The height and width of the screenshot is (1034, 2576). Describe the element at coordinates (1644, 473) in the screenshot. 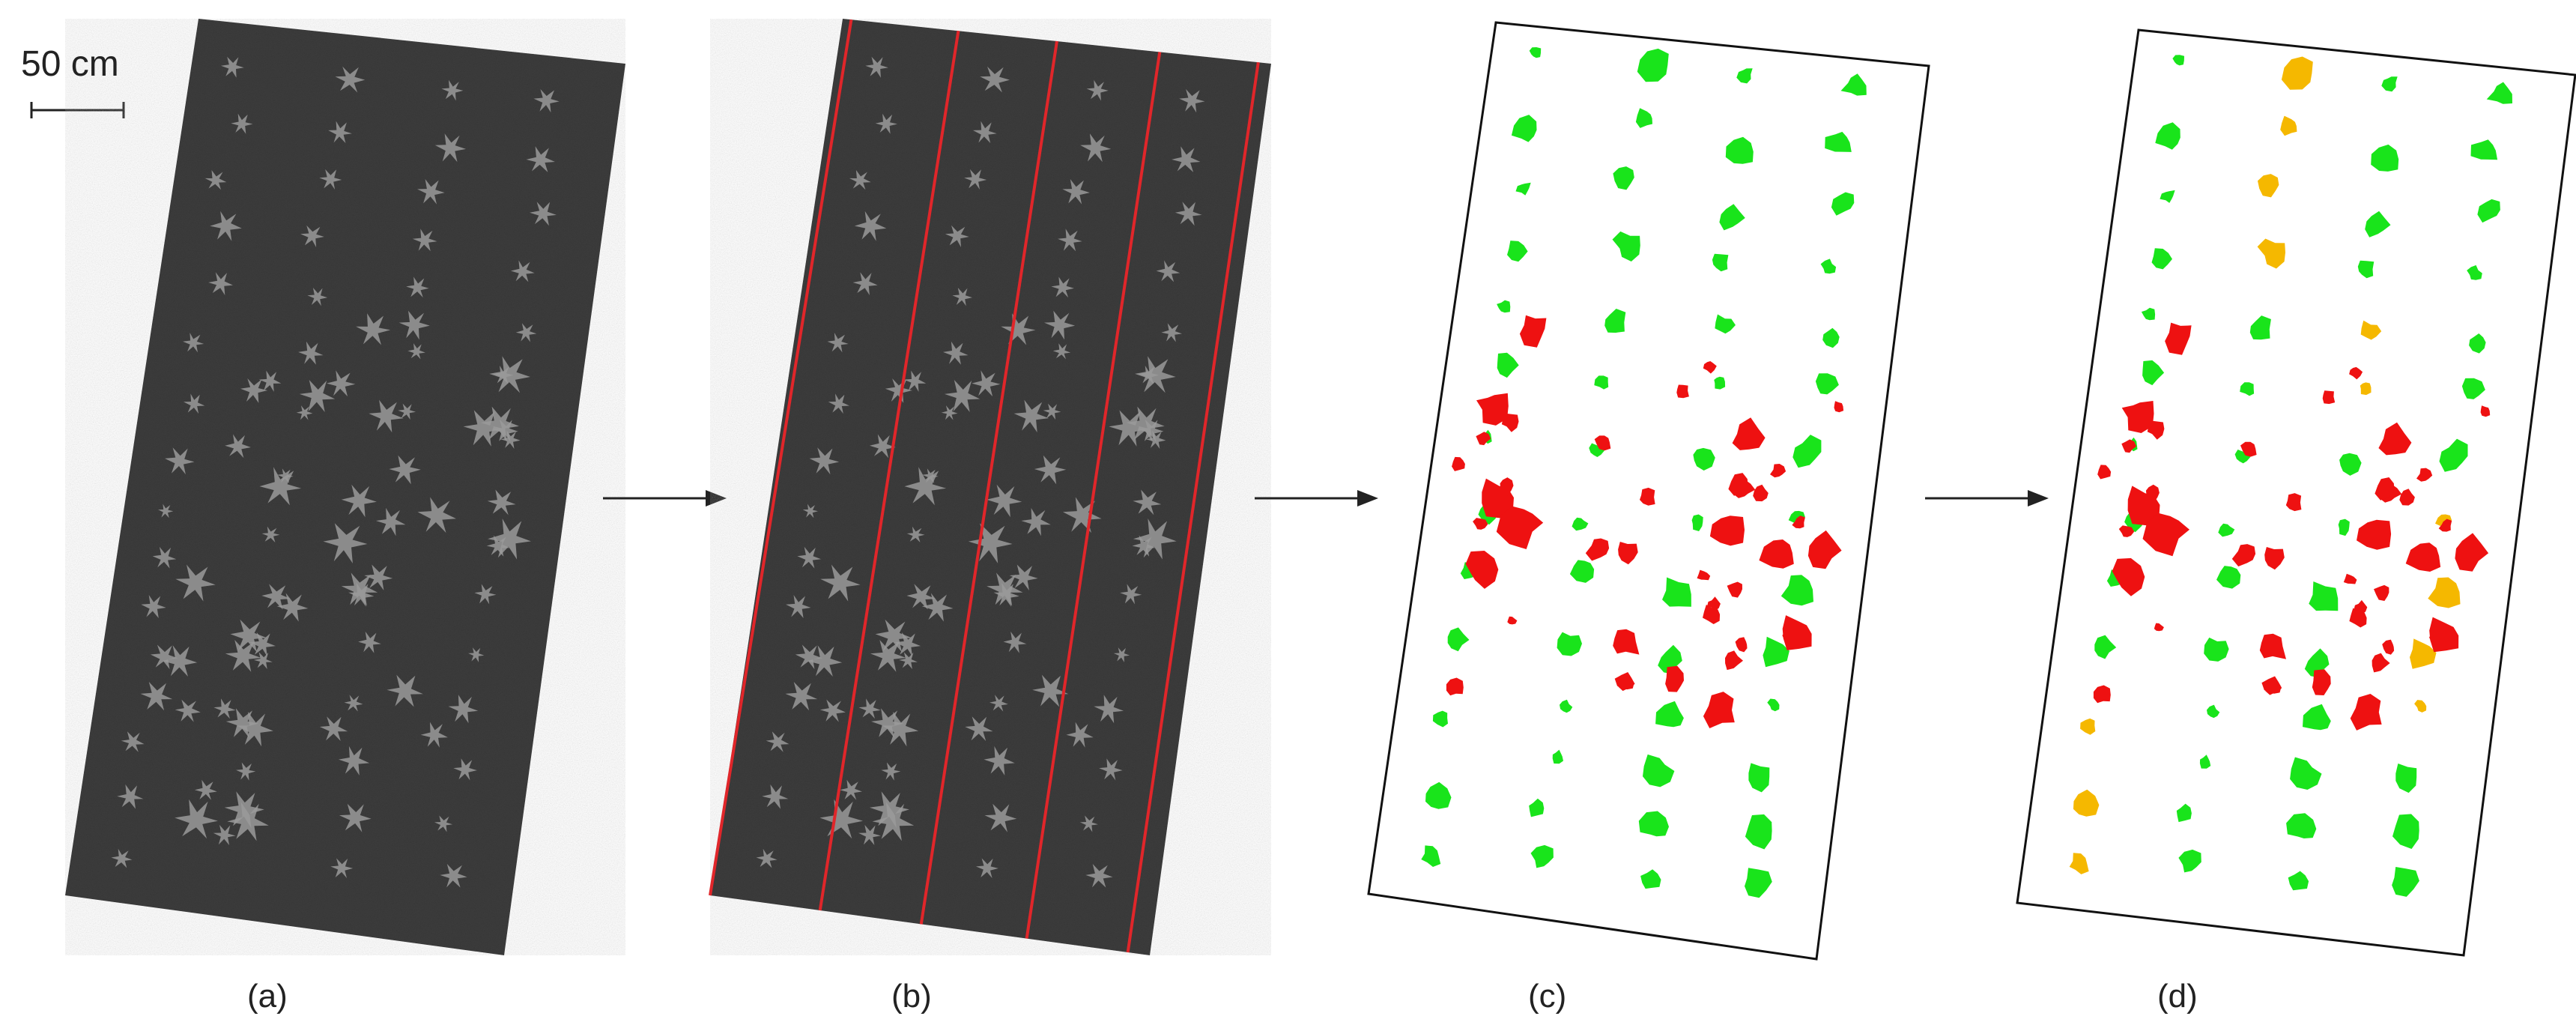

I see `panel-c-blobs` at that location.